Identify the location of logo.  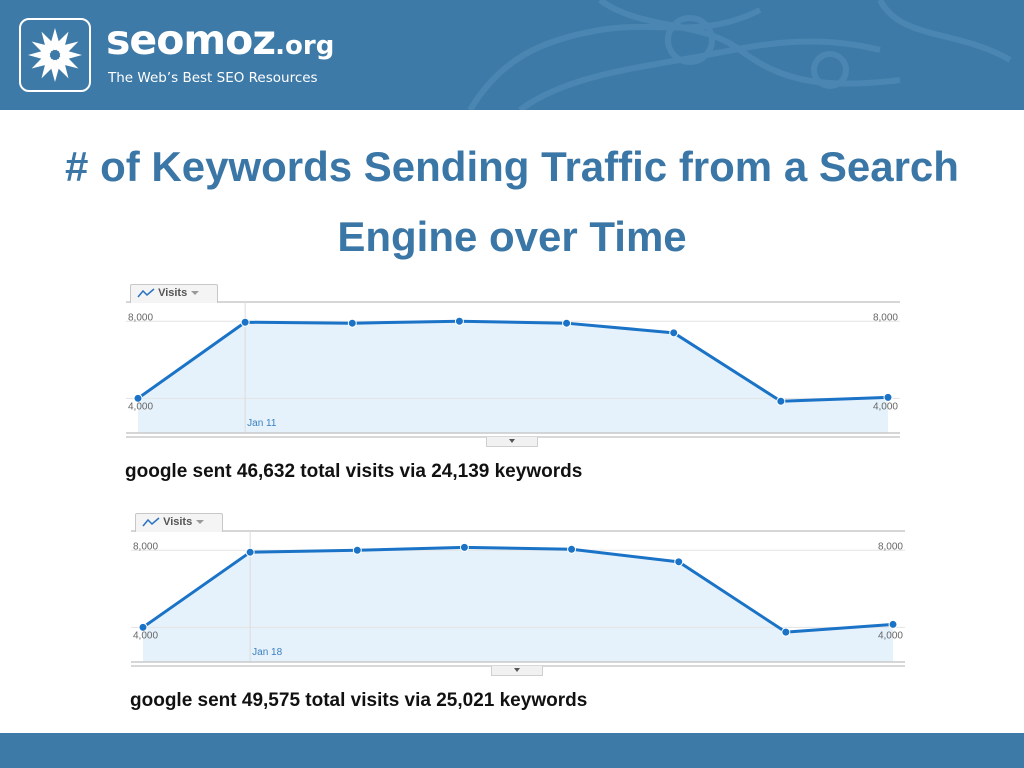
(55, 55).